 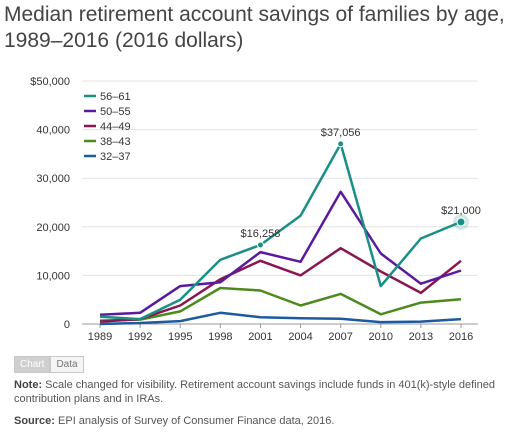 I want to click on y-axis-ticks: 0 10,000 20,000 30,000 40,000 $50,000, so click(x=50, y=203).